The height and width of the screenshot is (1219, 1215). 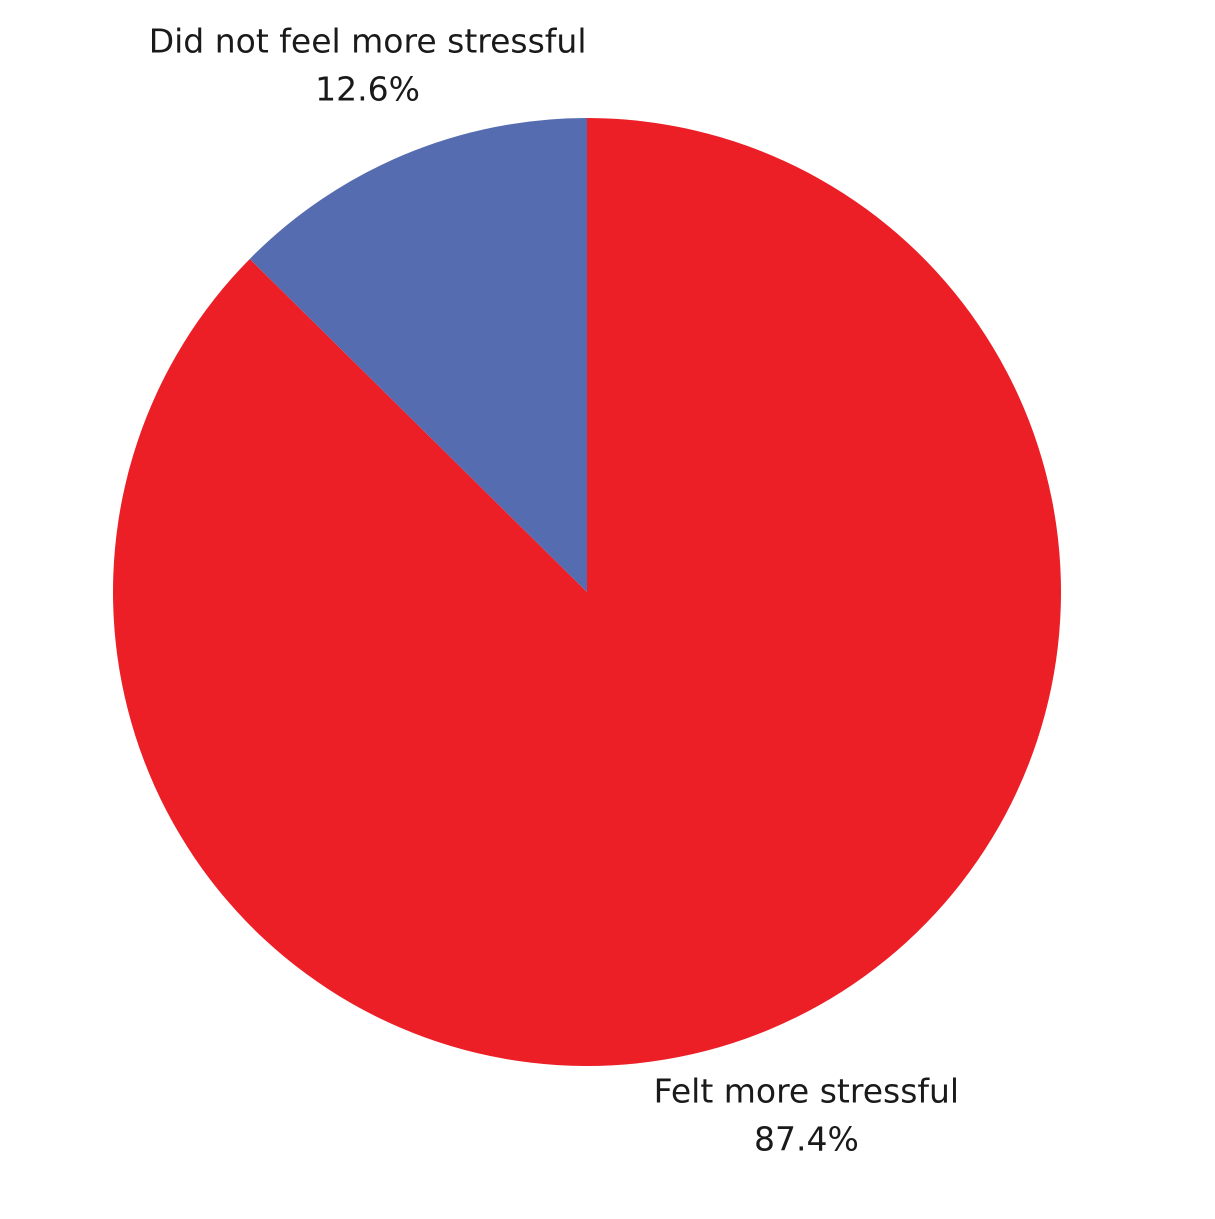 What do you see at coordinates (418, 354) in the screenshot?
I see `pie-slice` at bounding box center [418, 354].